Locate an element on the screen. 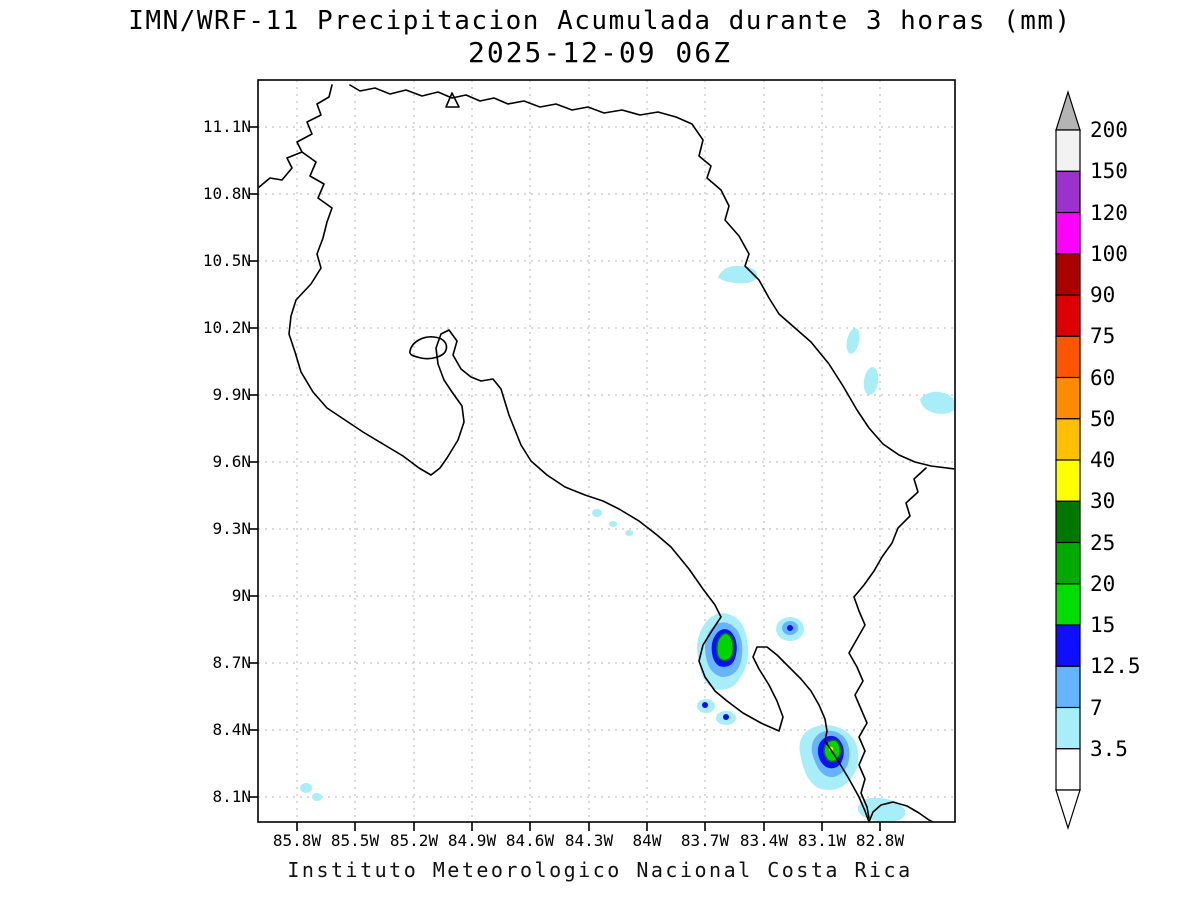 The image size is (1200, 900). lon-label: 84.6W is located at coordinates (530, 840).